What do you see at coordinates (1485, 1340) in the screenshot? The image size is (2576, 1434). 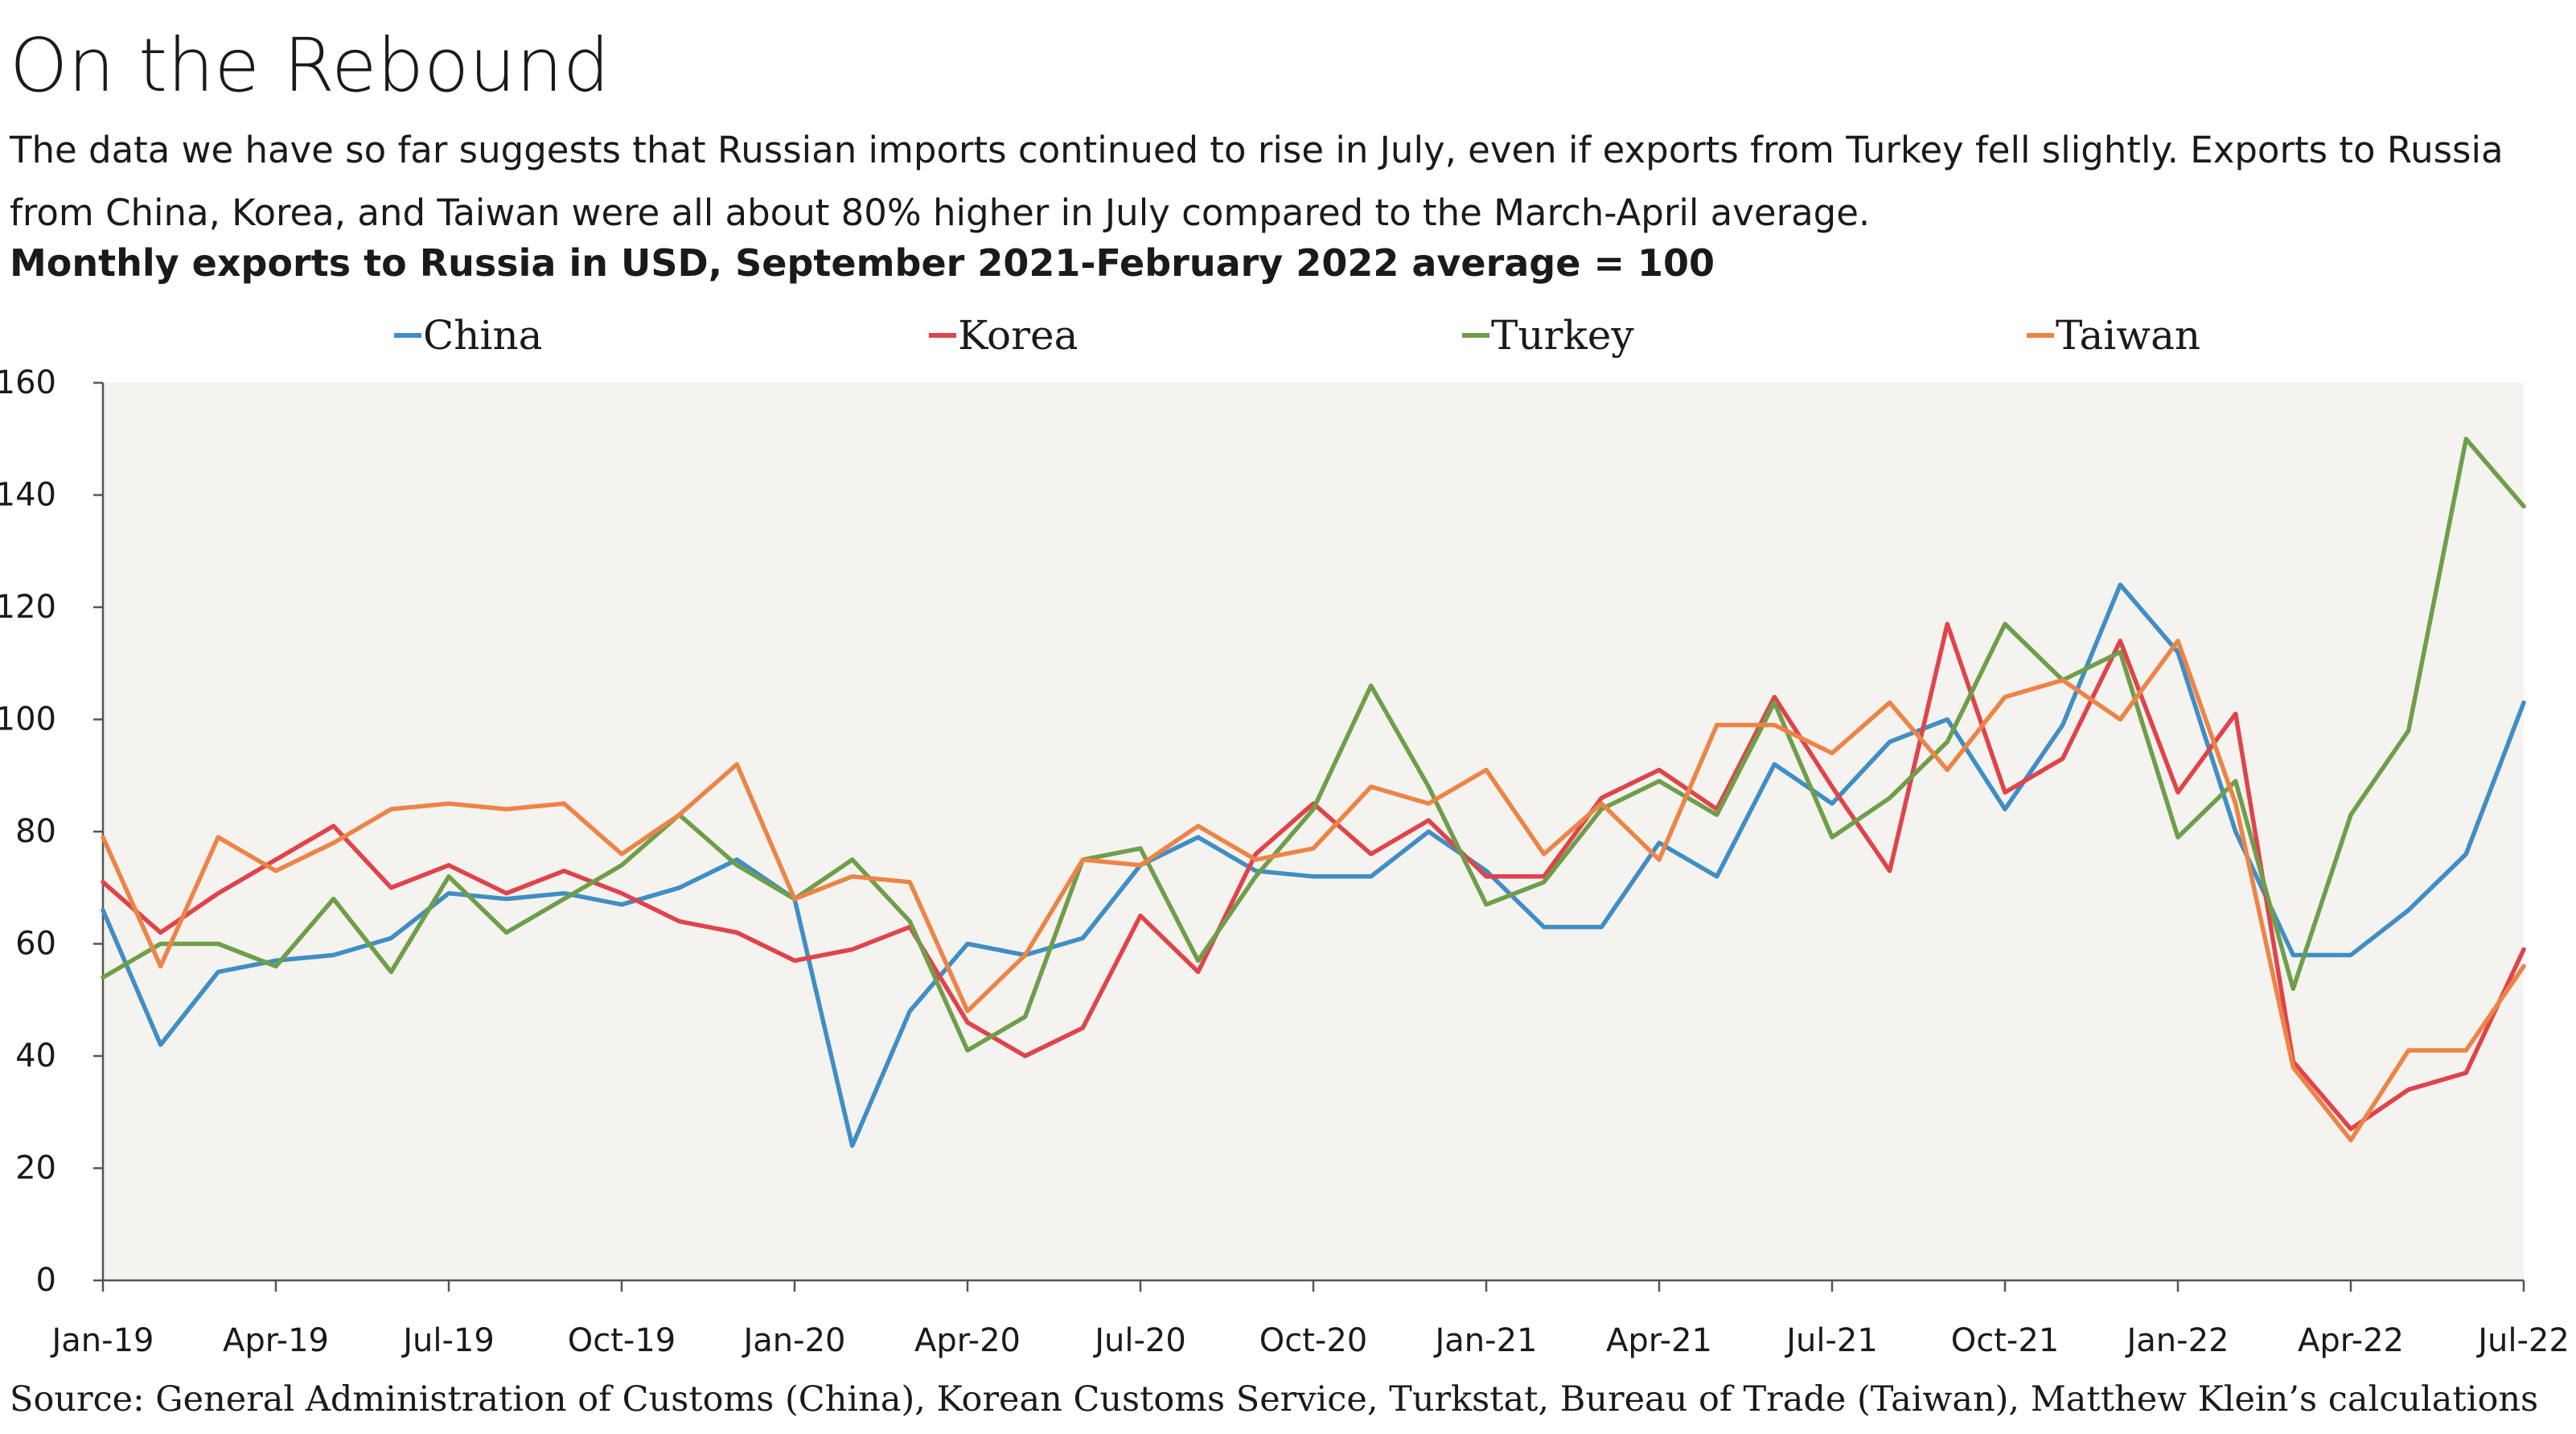 I see `x-tick-label: Jan-21` at bounding box center [1485, 1340].